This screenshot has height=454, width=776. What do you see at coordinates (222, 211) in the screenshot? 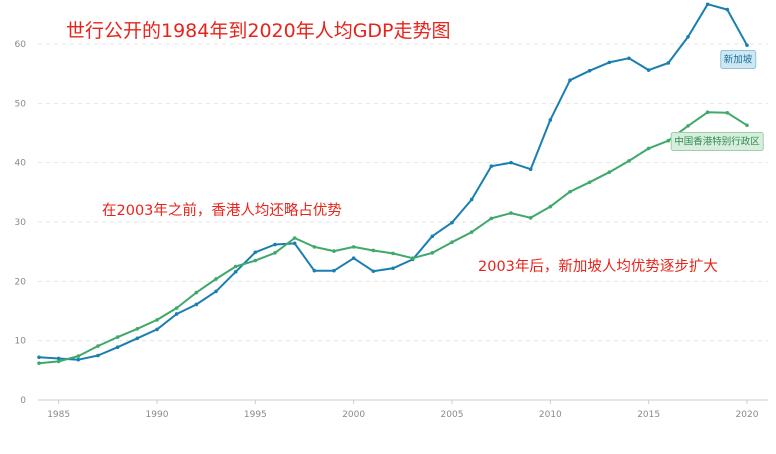
I see `annotation-before-2003: 在2003年之前，香港人均还略占优势` at bounding box center [222, 211].